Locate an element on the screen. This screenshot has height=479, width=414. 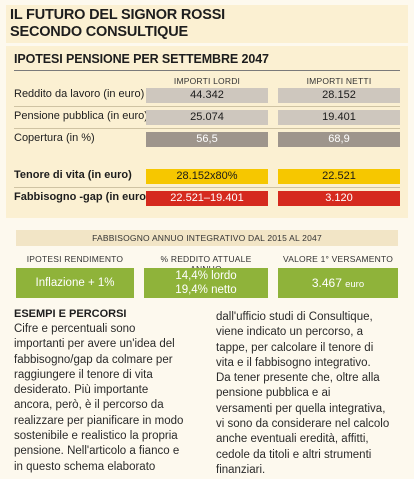
cell-fabbisogno-netto: 3.120 is located at coordinates (339, 198).